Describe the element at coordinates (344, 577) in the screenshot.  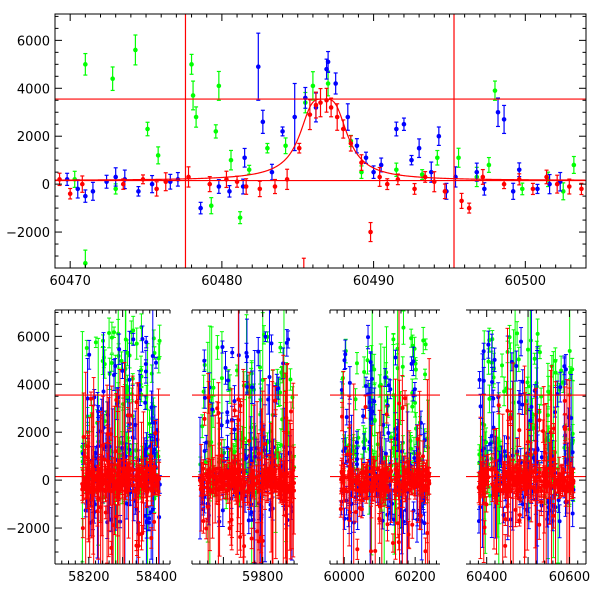
I see `x-tick-label: 60000` at that location.